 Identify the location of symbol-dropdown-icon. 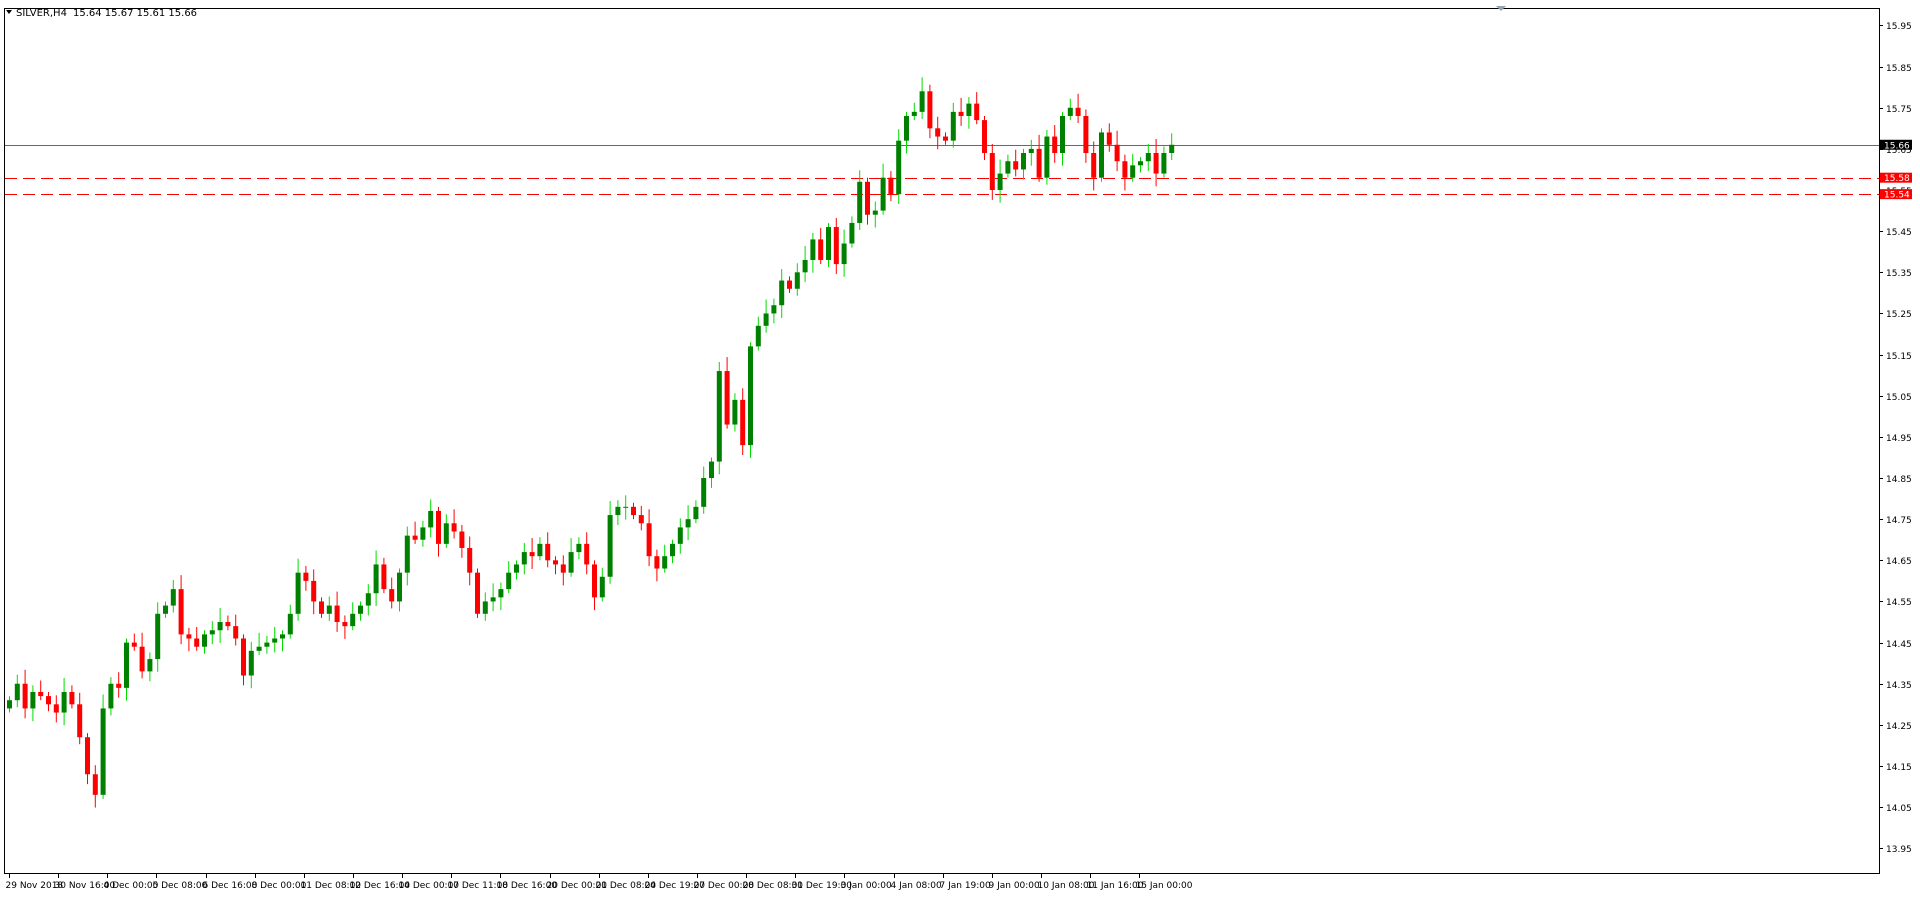
(9, 12).